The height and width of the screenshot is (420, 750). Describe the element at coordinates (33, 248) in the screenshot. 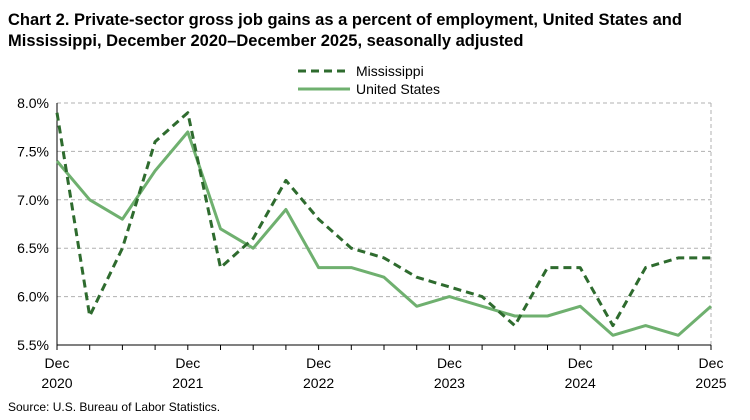

I see `y-tick-label: 6.5%` at that location.